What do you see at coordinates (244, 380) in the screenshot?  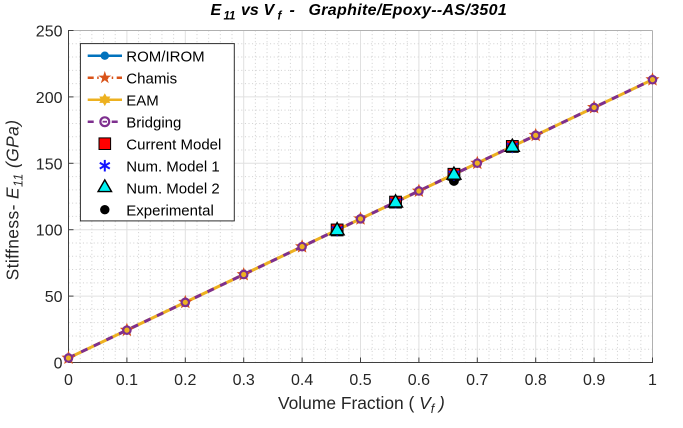 I see `svg-text: 0.3` at bounding box center [244, 380].